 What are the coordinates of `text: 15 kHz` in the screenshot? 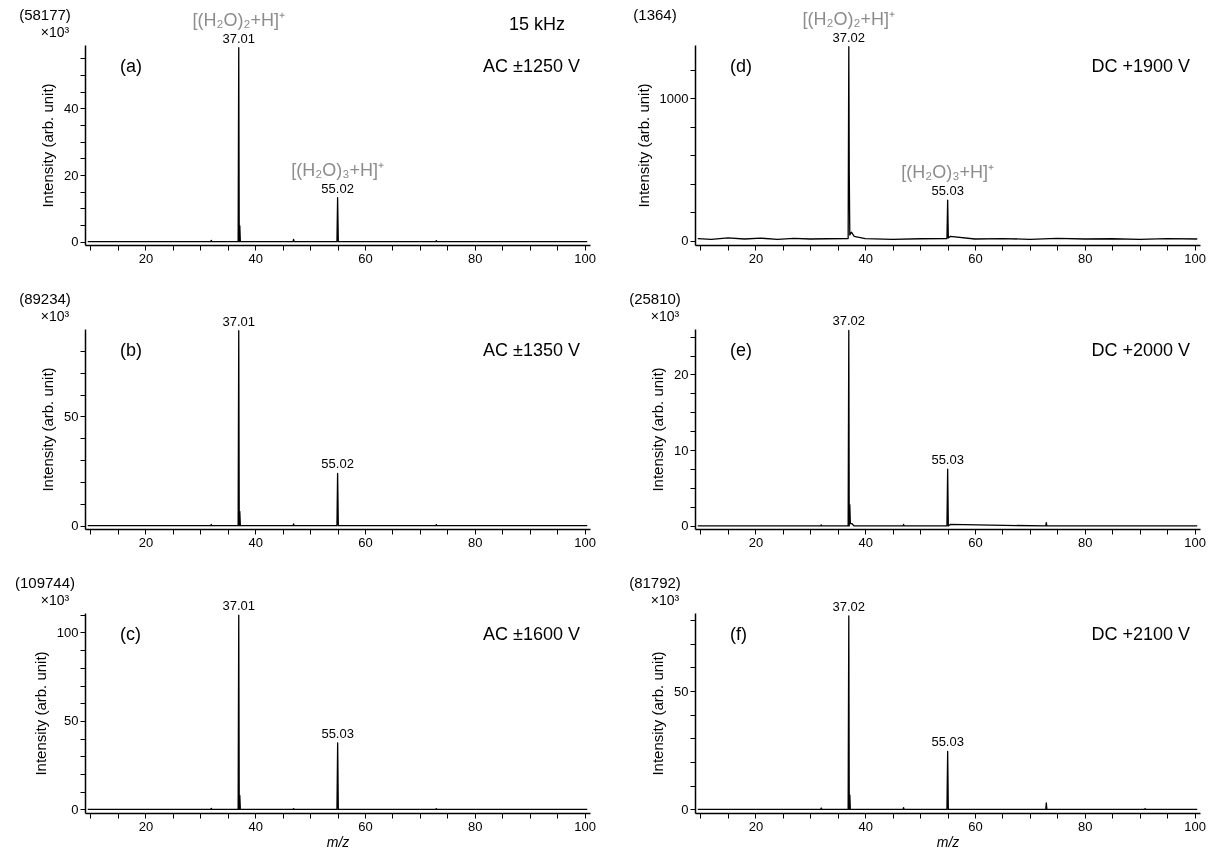 It's located at (536, 24).